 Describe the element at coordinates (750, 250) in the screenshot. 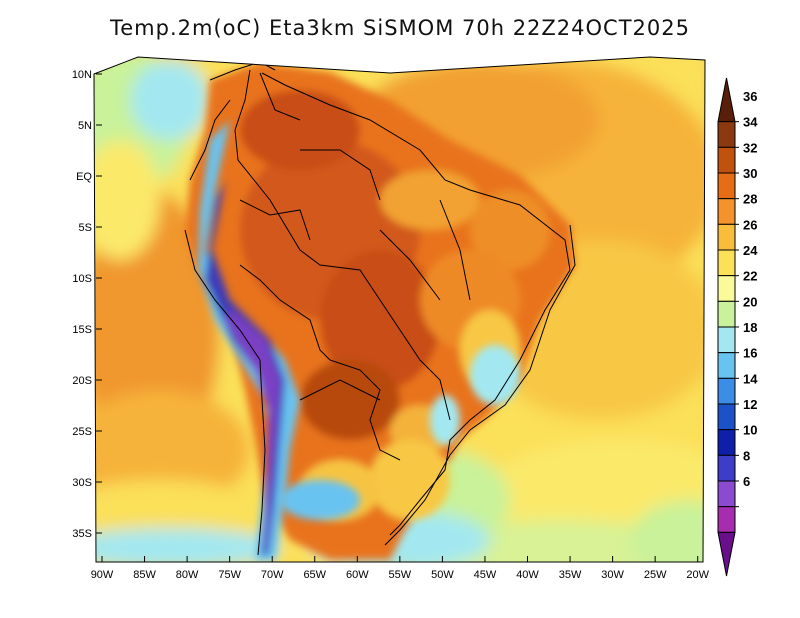

I see `colorbar-label: 24` at that location.